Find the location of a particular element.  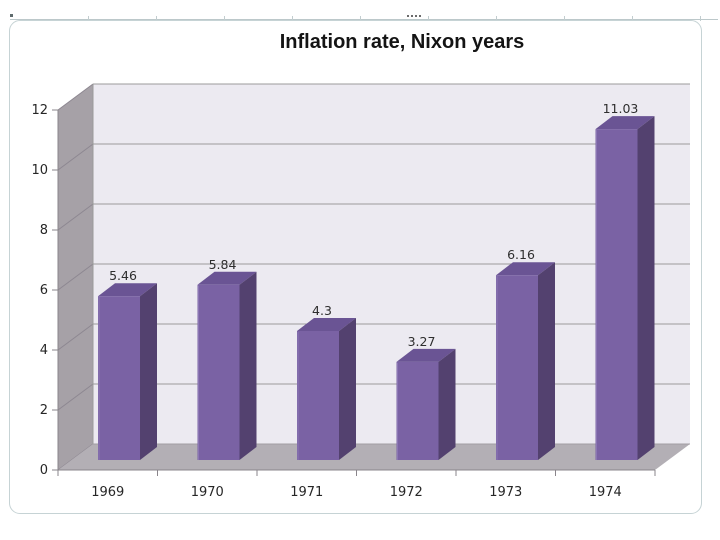

y-axis-label: 2 is located at coordinates (44, 410).